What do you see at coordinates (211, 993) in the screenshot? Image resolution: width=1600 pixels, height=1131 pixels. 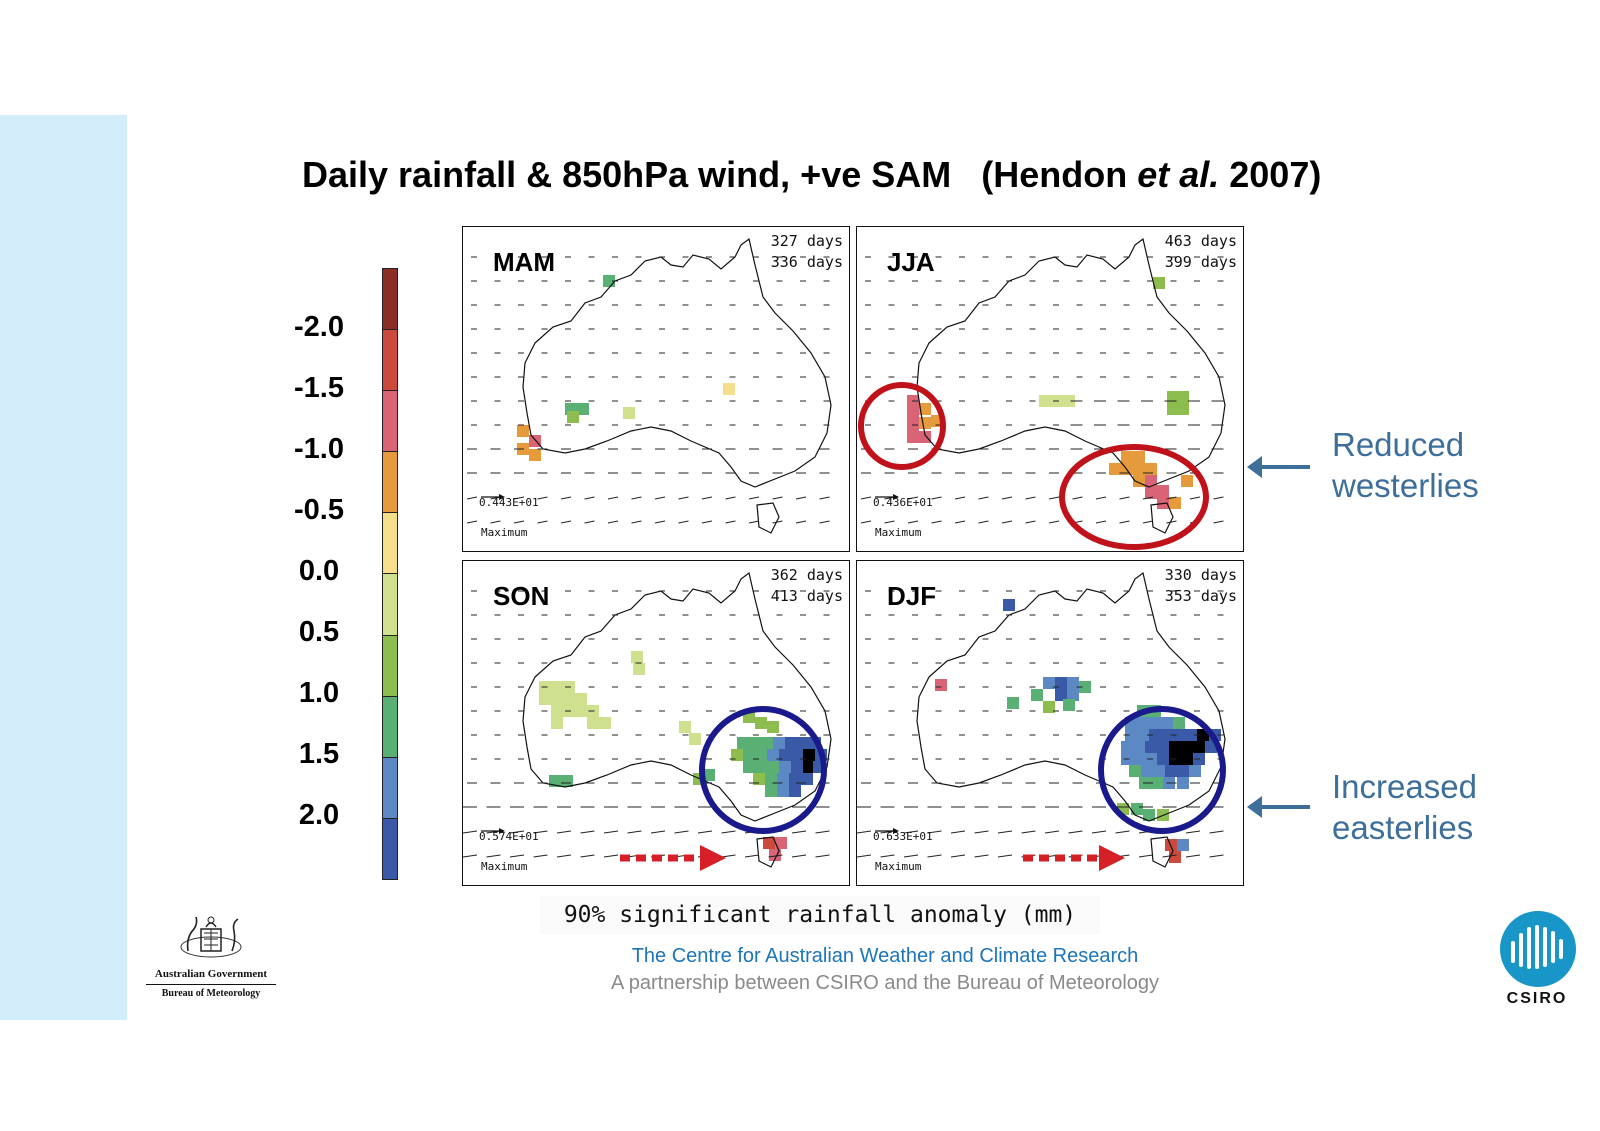 I see `bureau-line: Bureau of Meteorology` at bounding box center [211, 993].